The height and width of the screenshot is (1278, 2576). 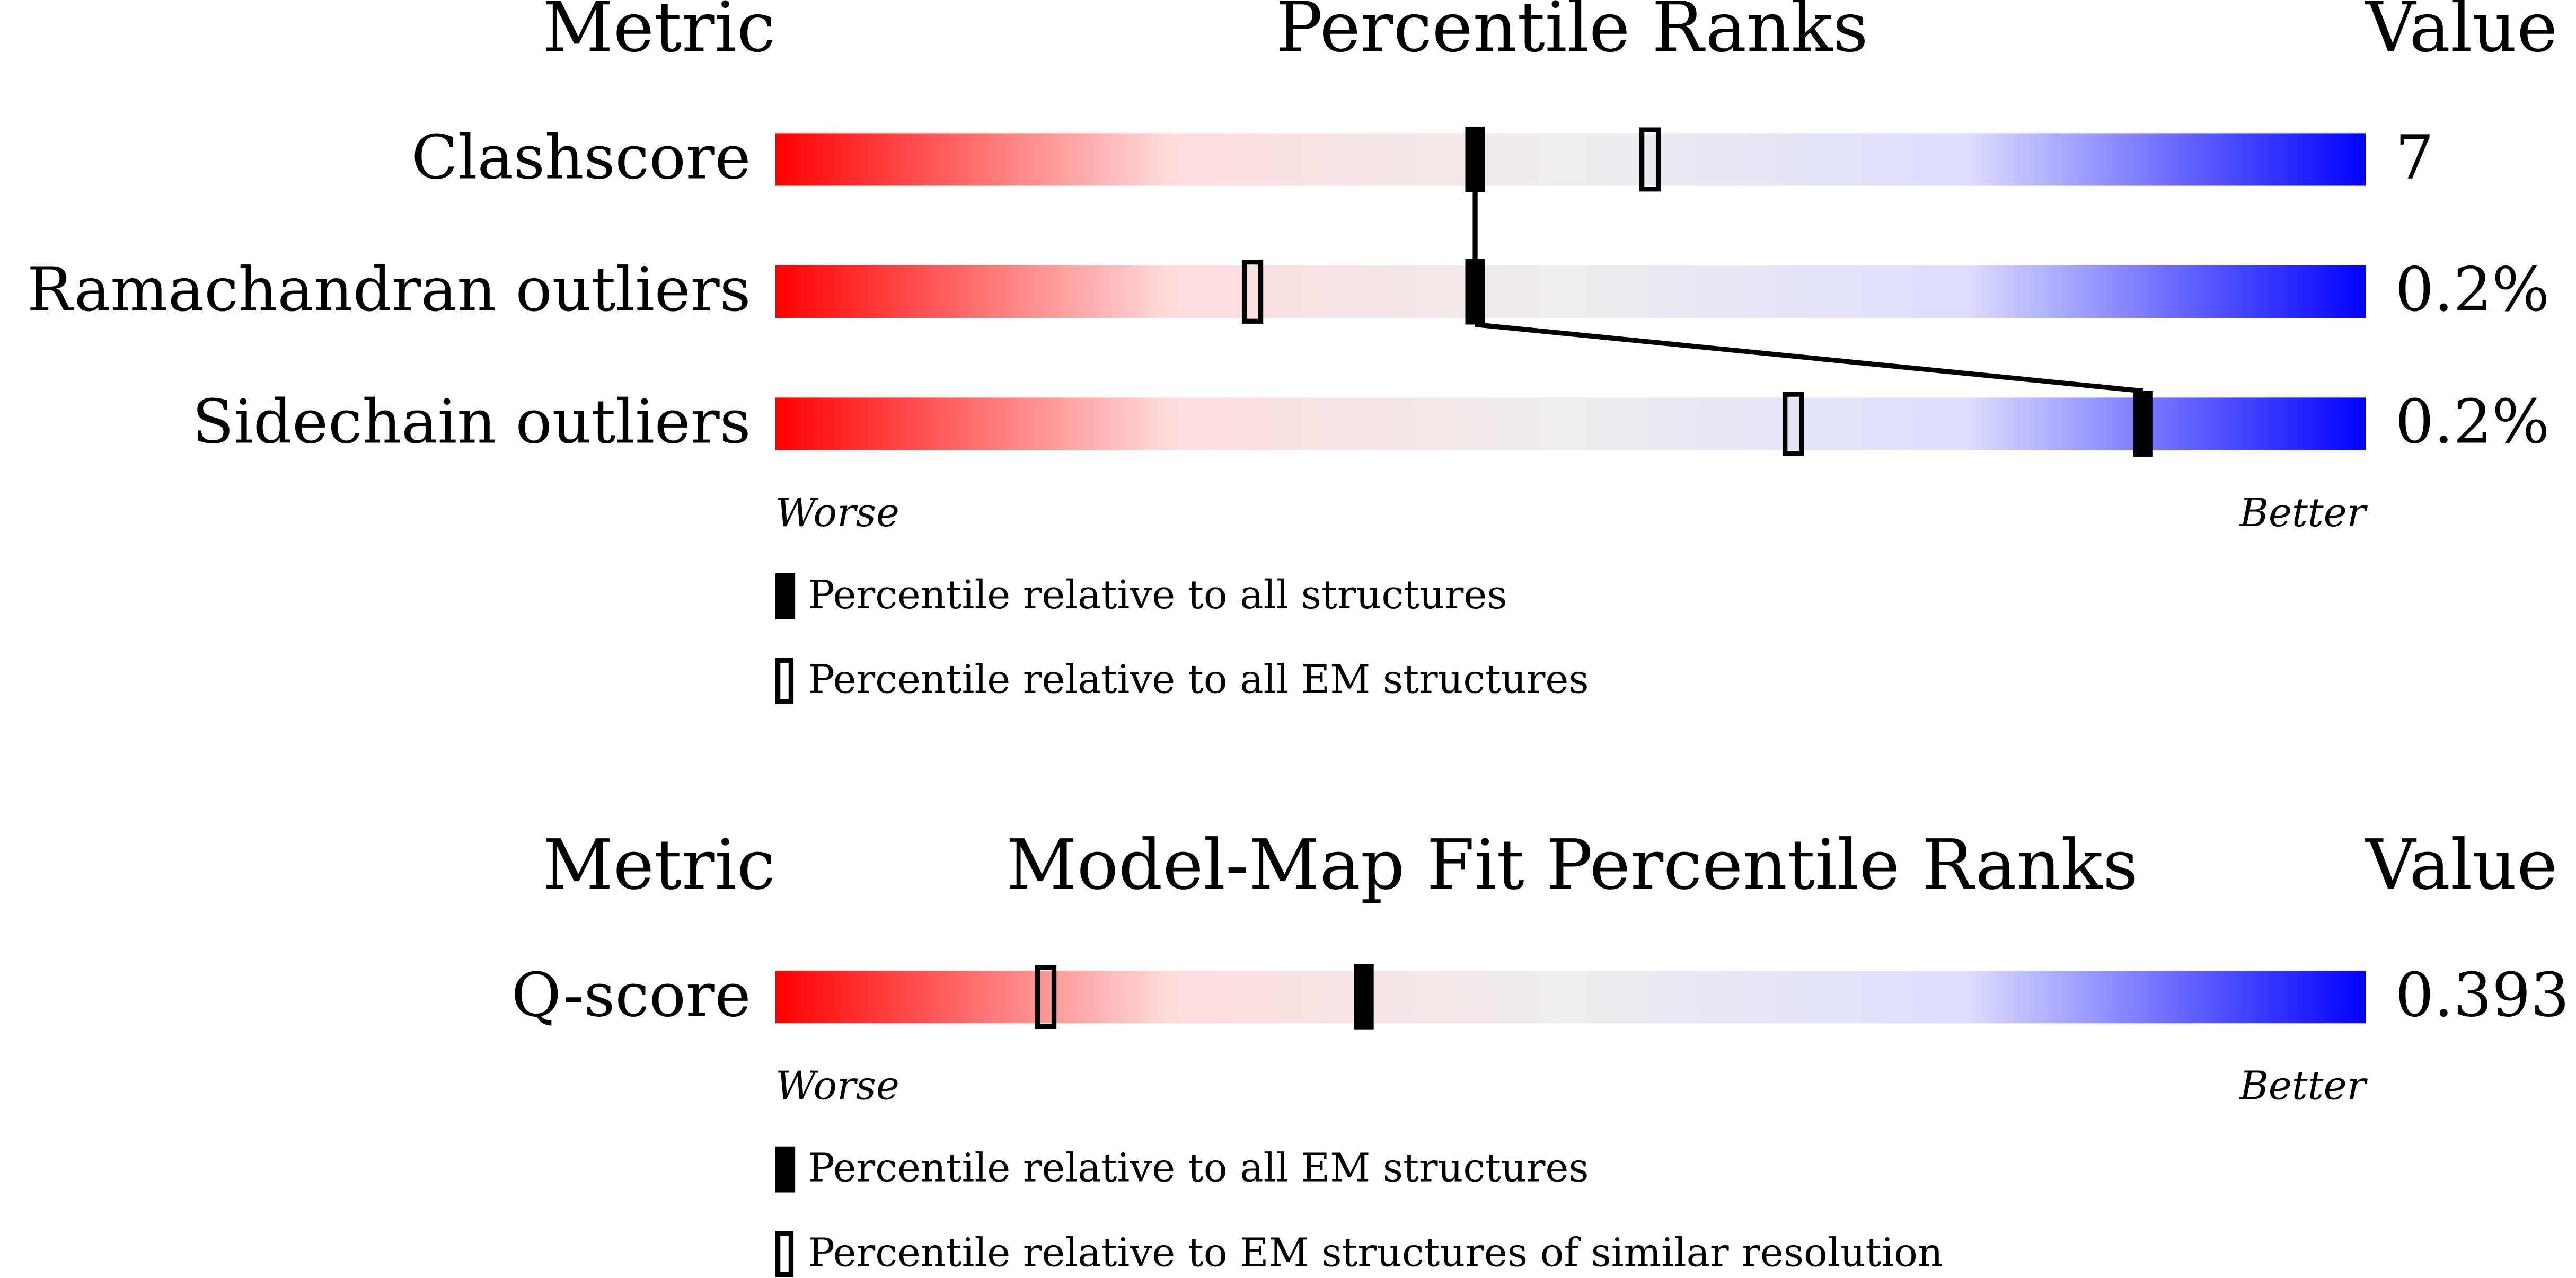 What do you see at coordinates (2482, 995) in the screenshot?
I see `metric-value: 0.393` at bounding box center [2482, 995].